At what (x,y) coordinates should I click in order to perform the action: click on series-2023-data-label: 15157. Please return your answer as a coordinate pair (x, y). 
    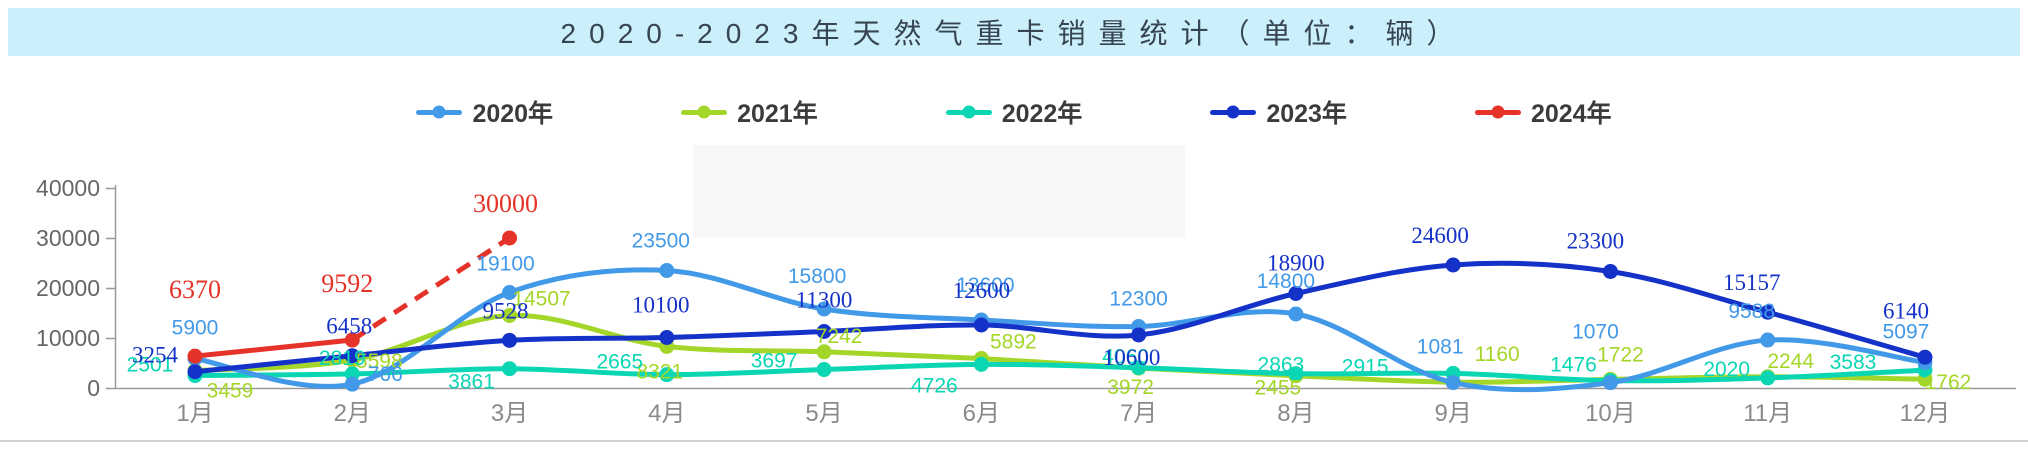
    Looking at the image, I should click on (1752, 282).